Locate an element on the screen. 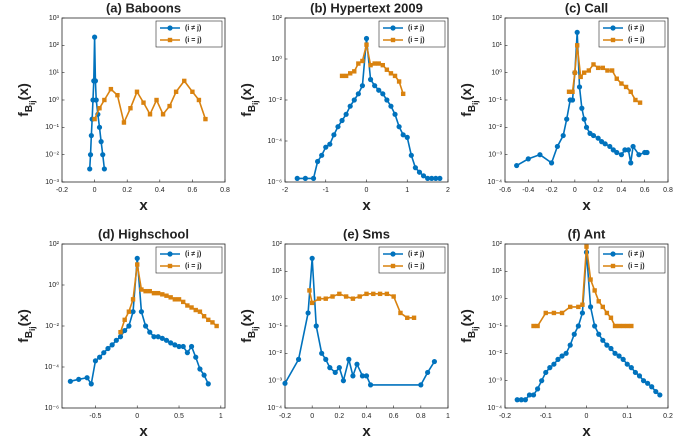  y-tick-label: 10¹ is located at coordinates (54, 73).